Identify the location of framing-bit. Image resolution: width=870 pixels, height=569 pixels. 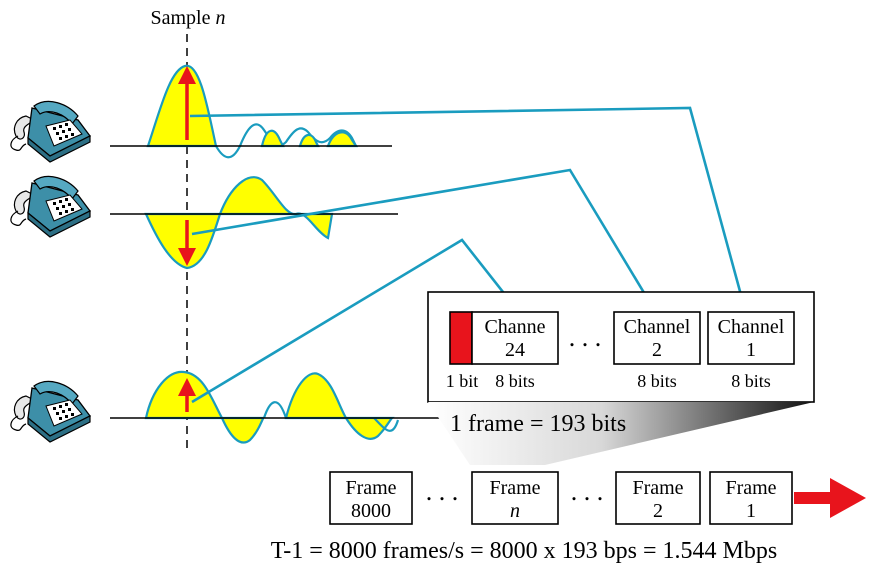
(461, 338).